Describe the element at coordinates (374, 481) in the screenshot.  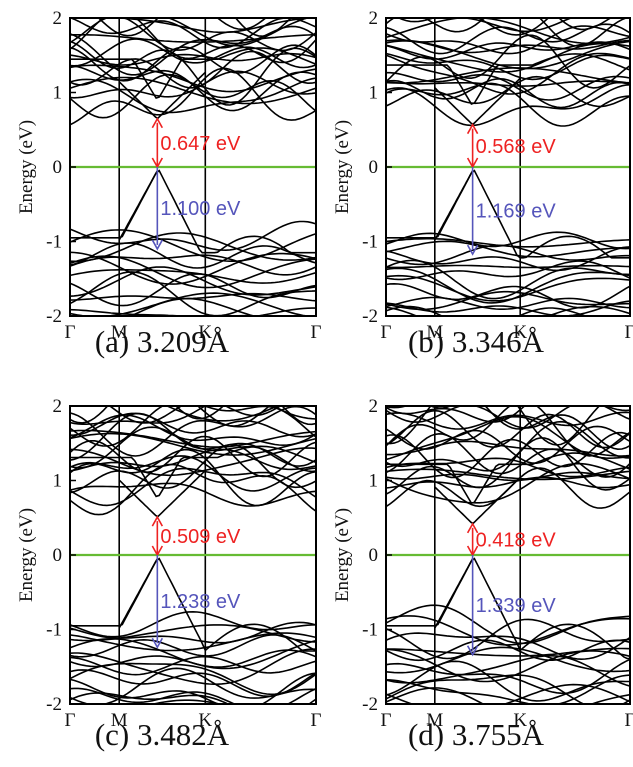
I see `y-tick-label: 1` at that location.